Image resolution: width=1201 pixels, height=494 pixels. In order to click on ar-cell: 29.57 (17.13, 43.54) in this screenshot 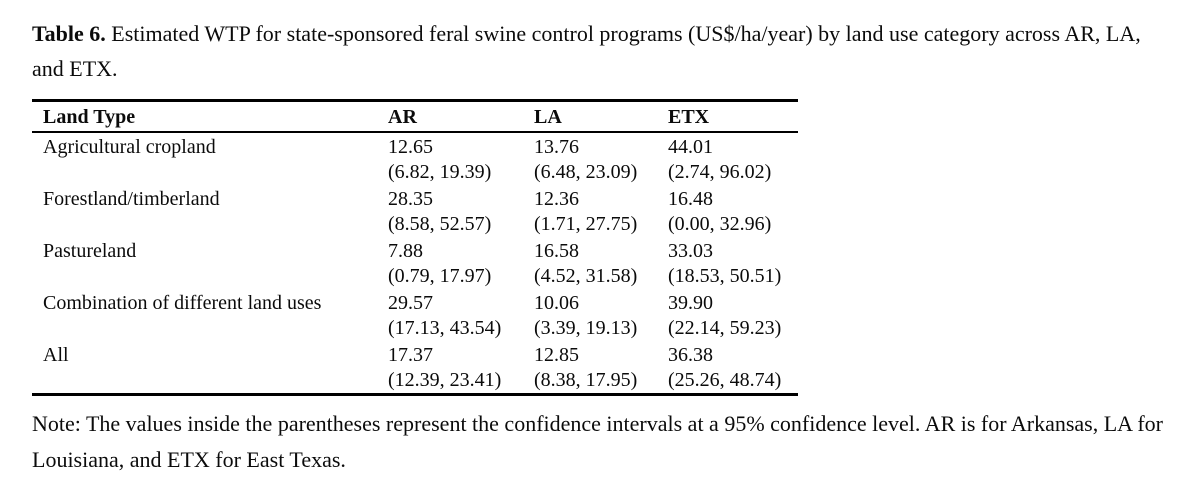, I will do `click(461, 315)`.